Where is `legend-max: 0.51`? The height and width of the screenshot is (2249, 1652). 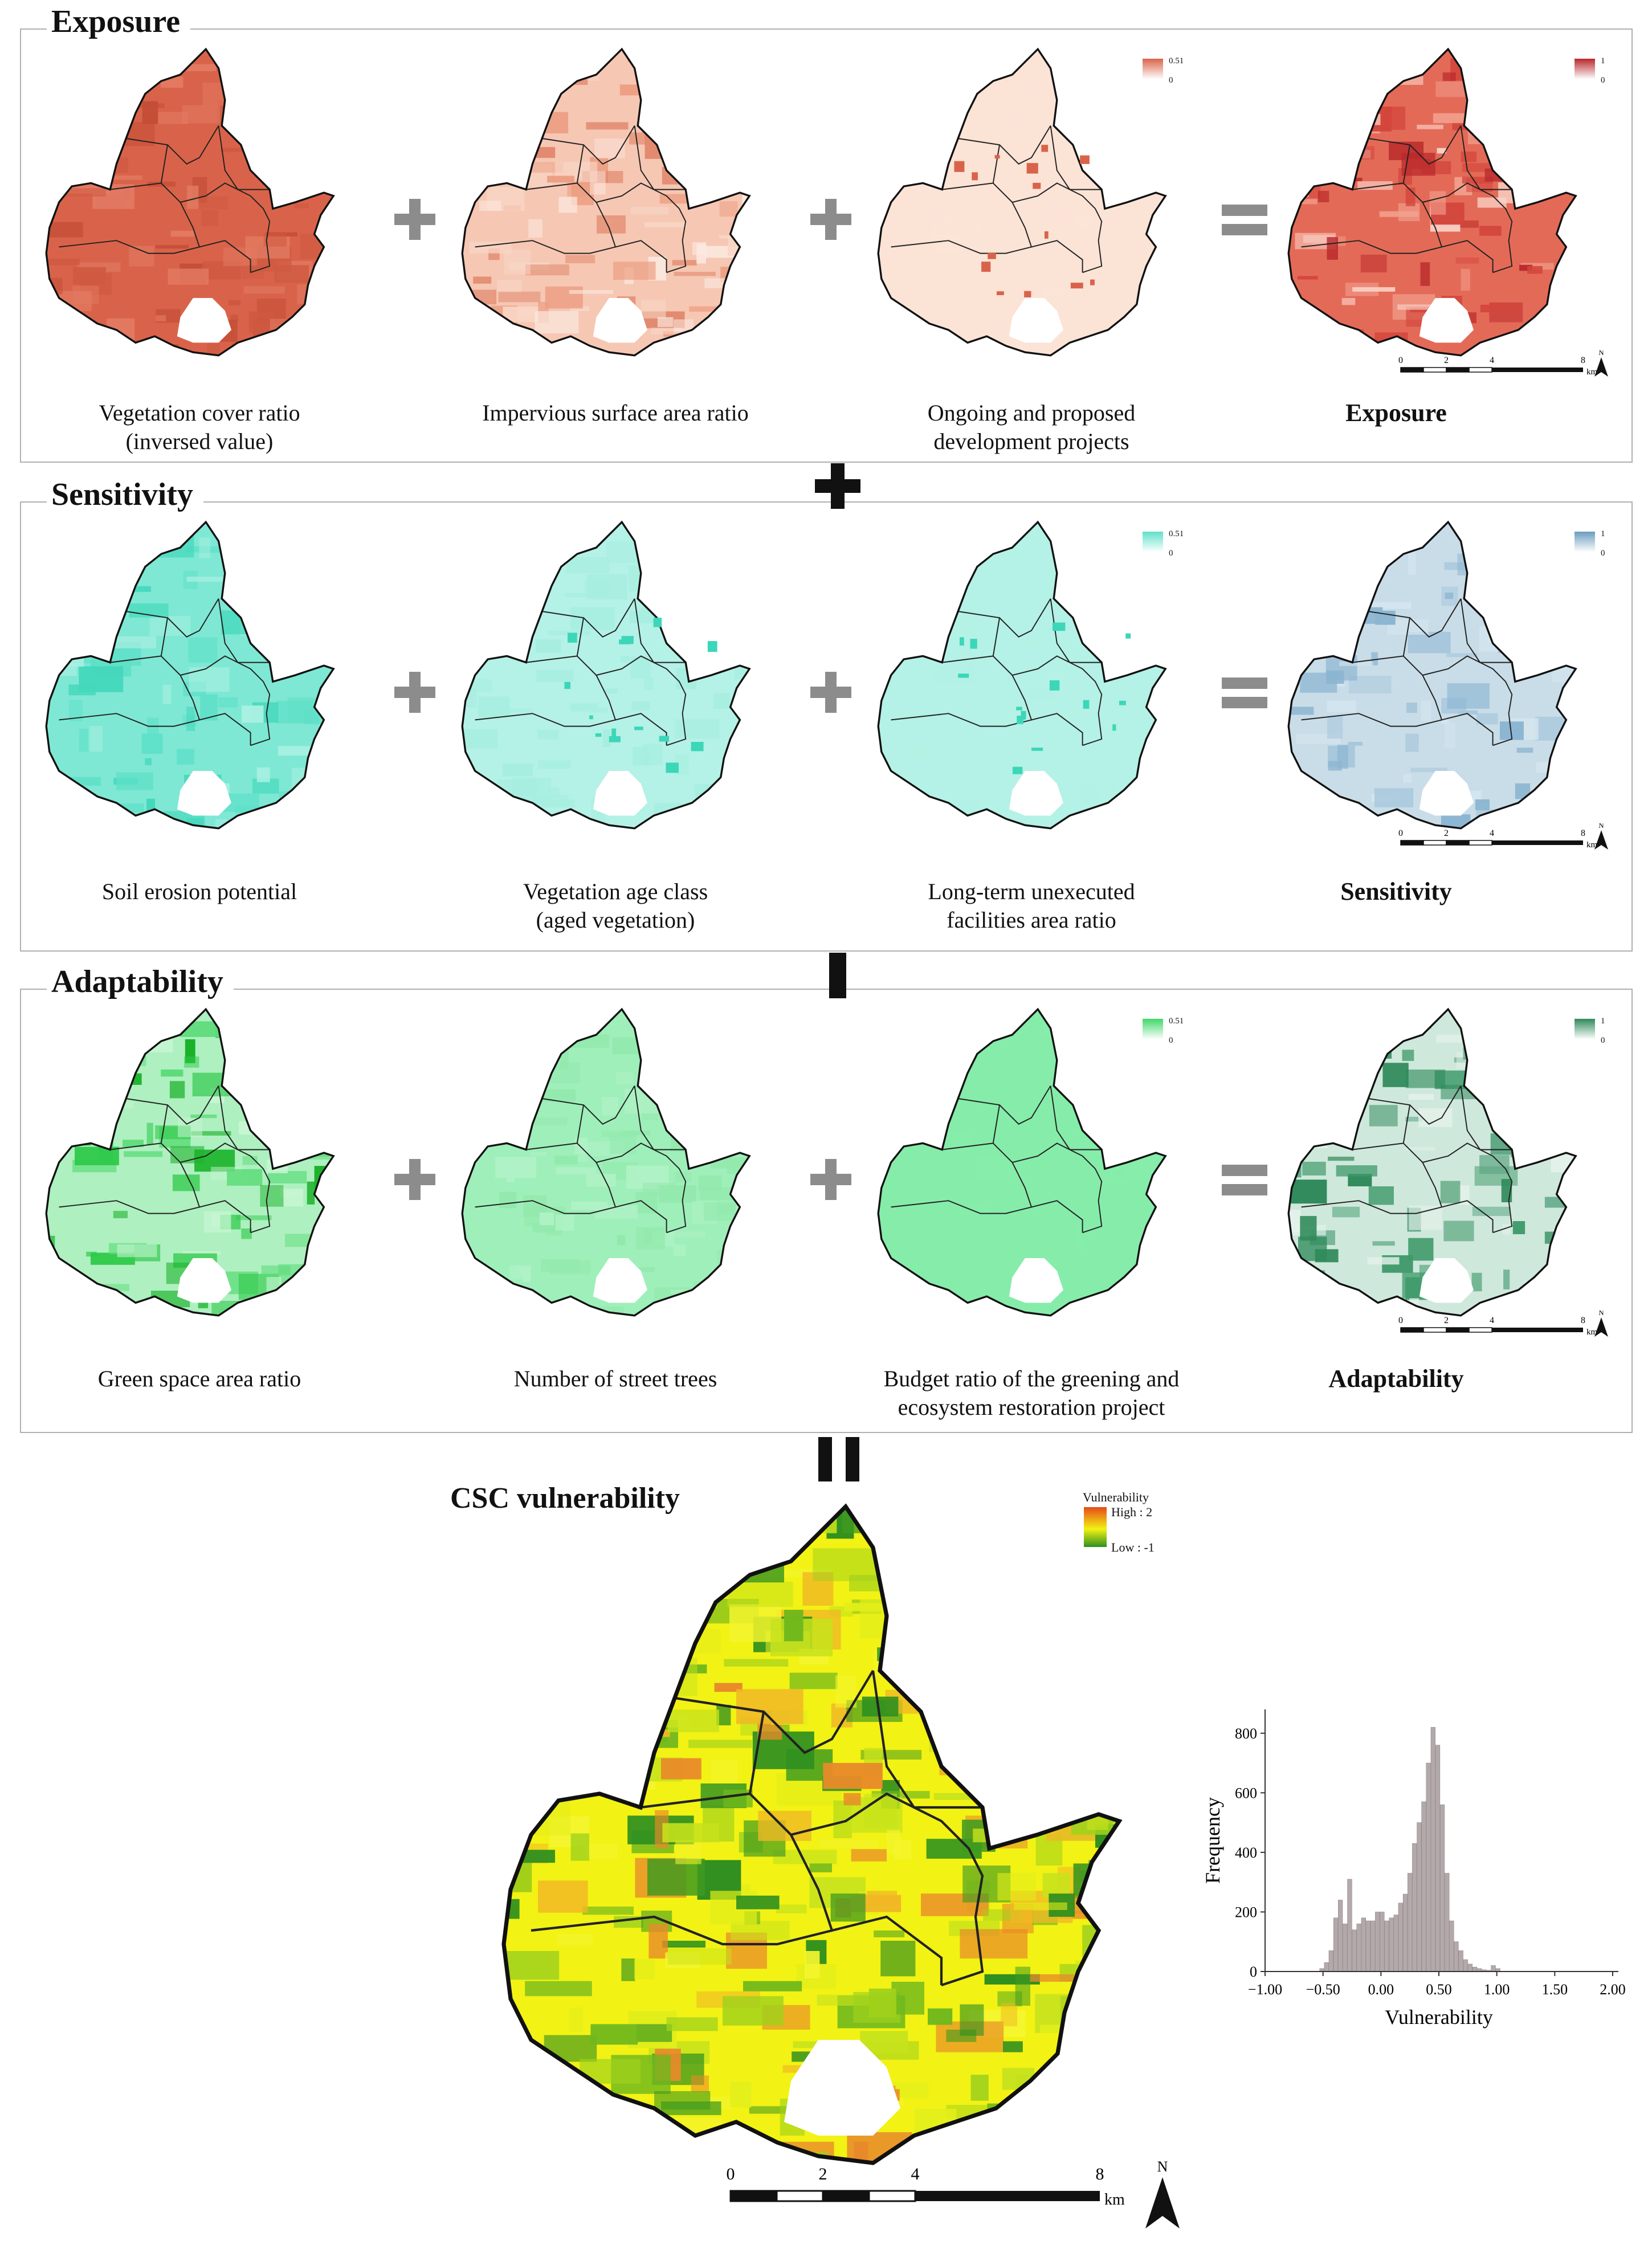 legend-max: 0.51 is located at coordinates (1176, 1021).